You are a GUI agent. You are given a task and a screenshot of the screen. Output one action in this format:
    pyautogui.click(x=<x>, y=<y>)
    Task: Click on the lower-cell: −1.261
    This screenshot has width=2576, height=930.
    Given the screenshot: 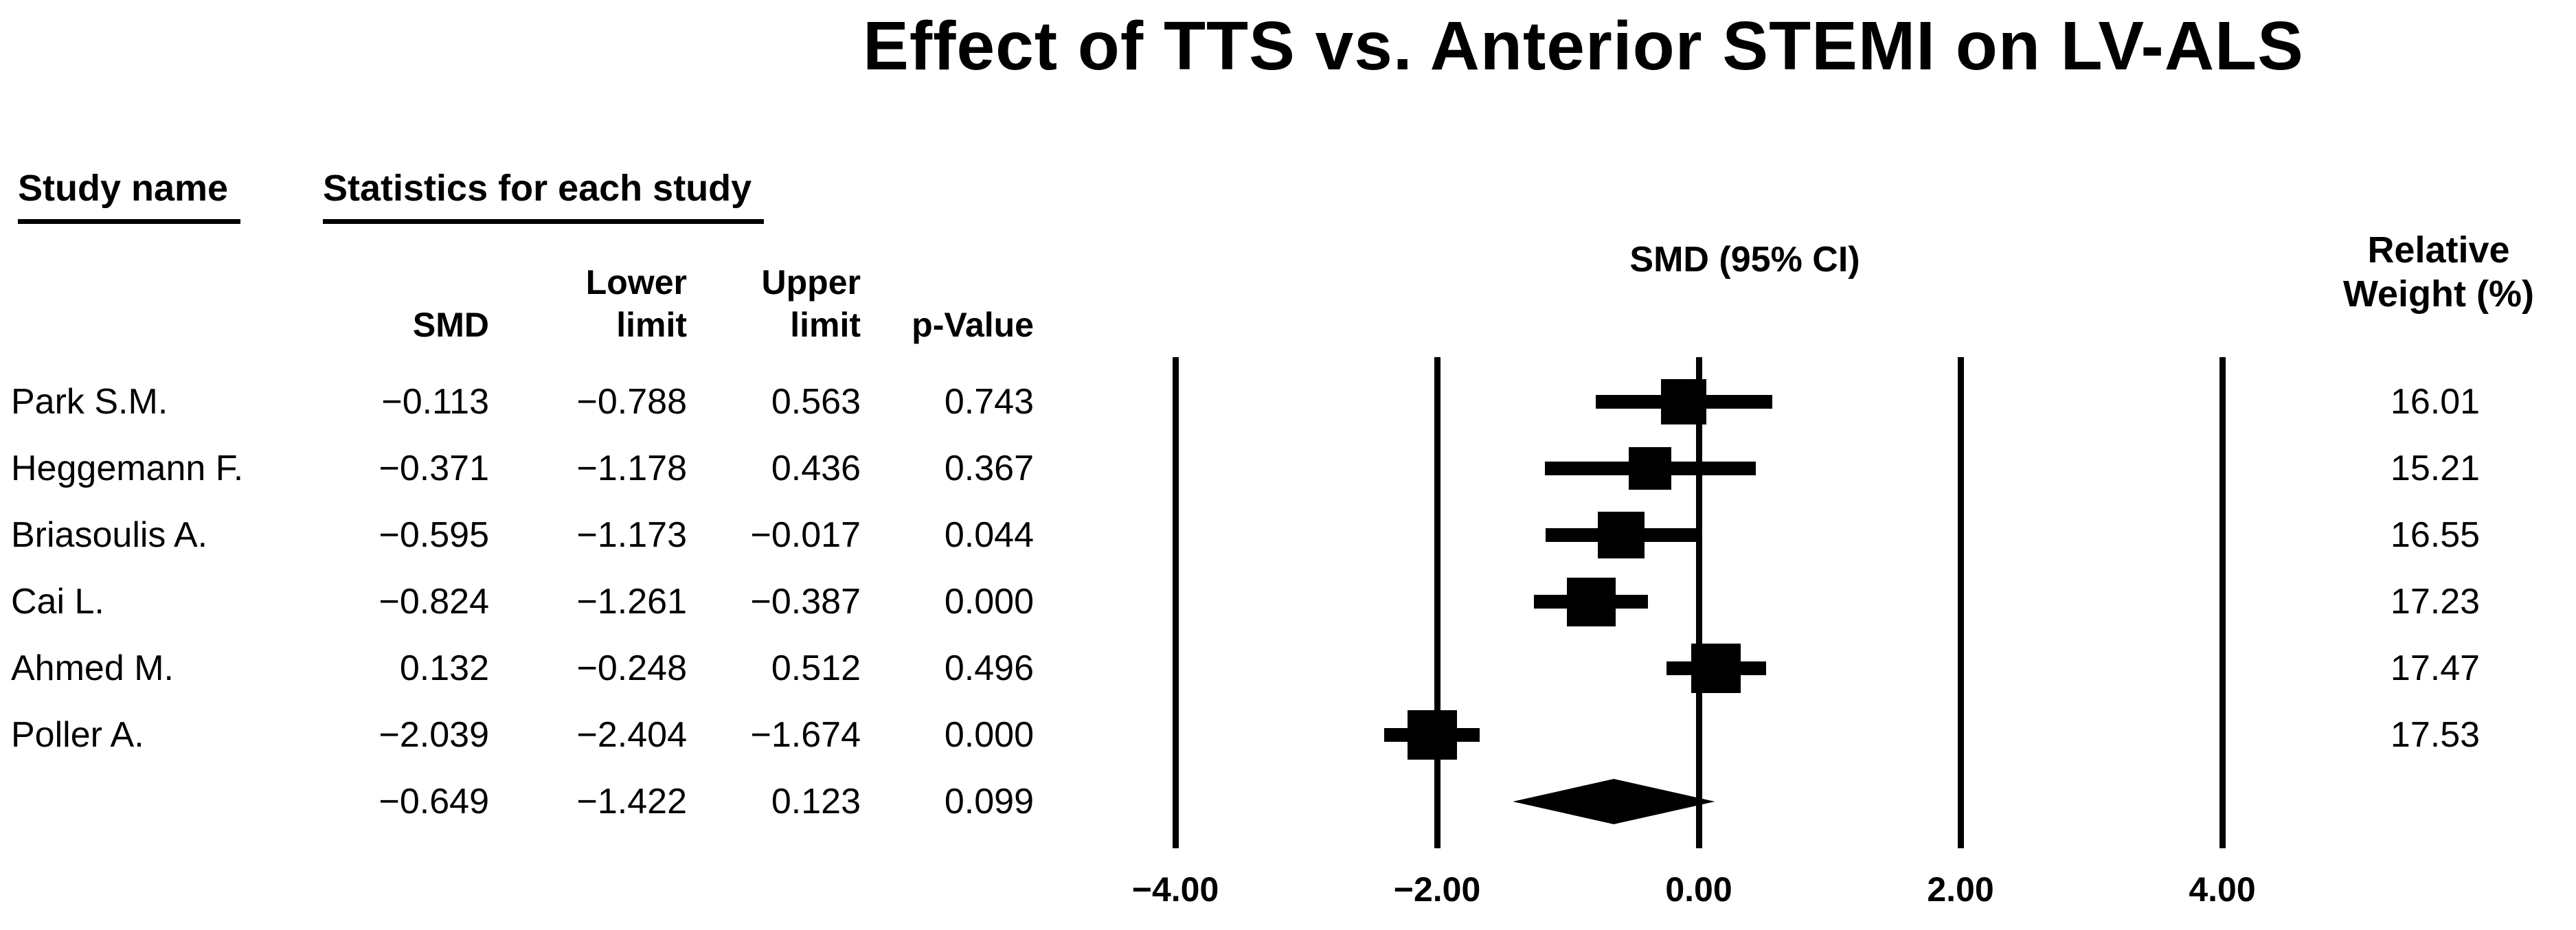 What is the action you would take?
    pyautogui.click(x=632, y=602)
    